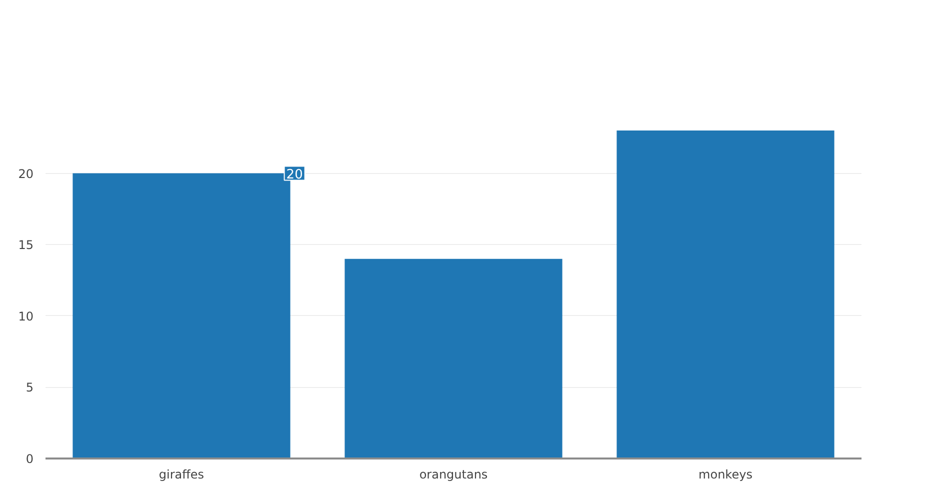 The width and height of the screenshot is (940, 503). What do you see at coordinates (30, 459) in the screenshot?
I see `y-tick-label: 0` at bounding box center [30, 459].